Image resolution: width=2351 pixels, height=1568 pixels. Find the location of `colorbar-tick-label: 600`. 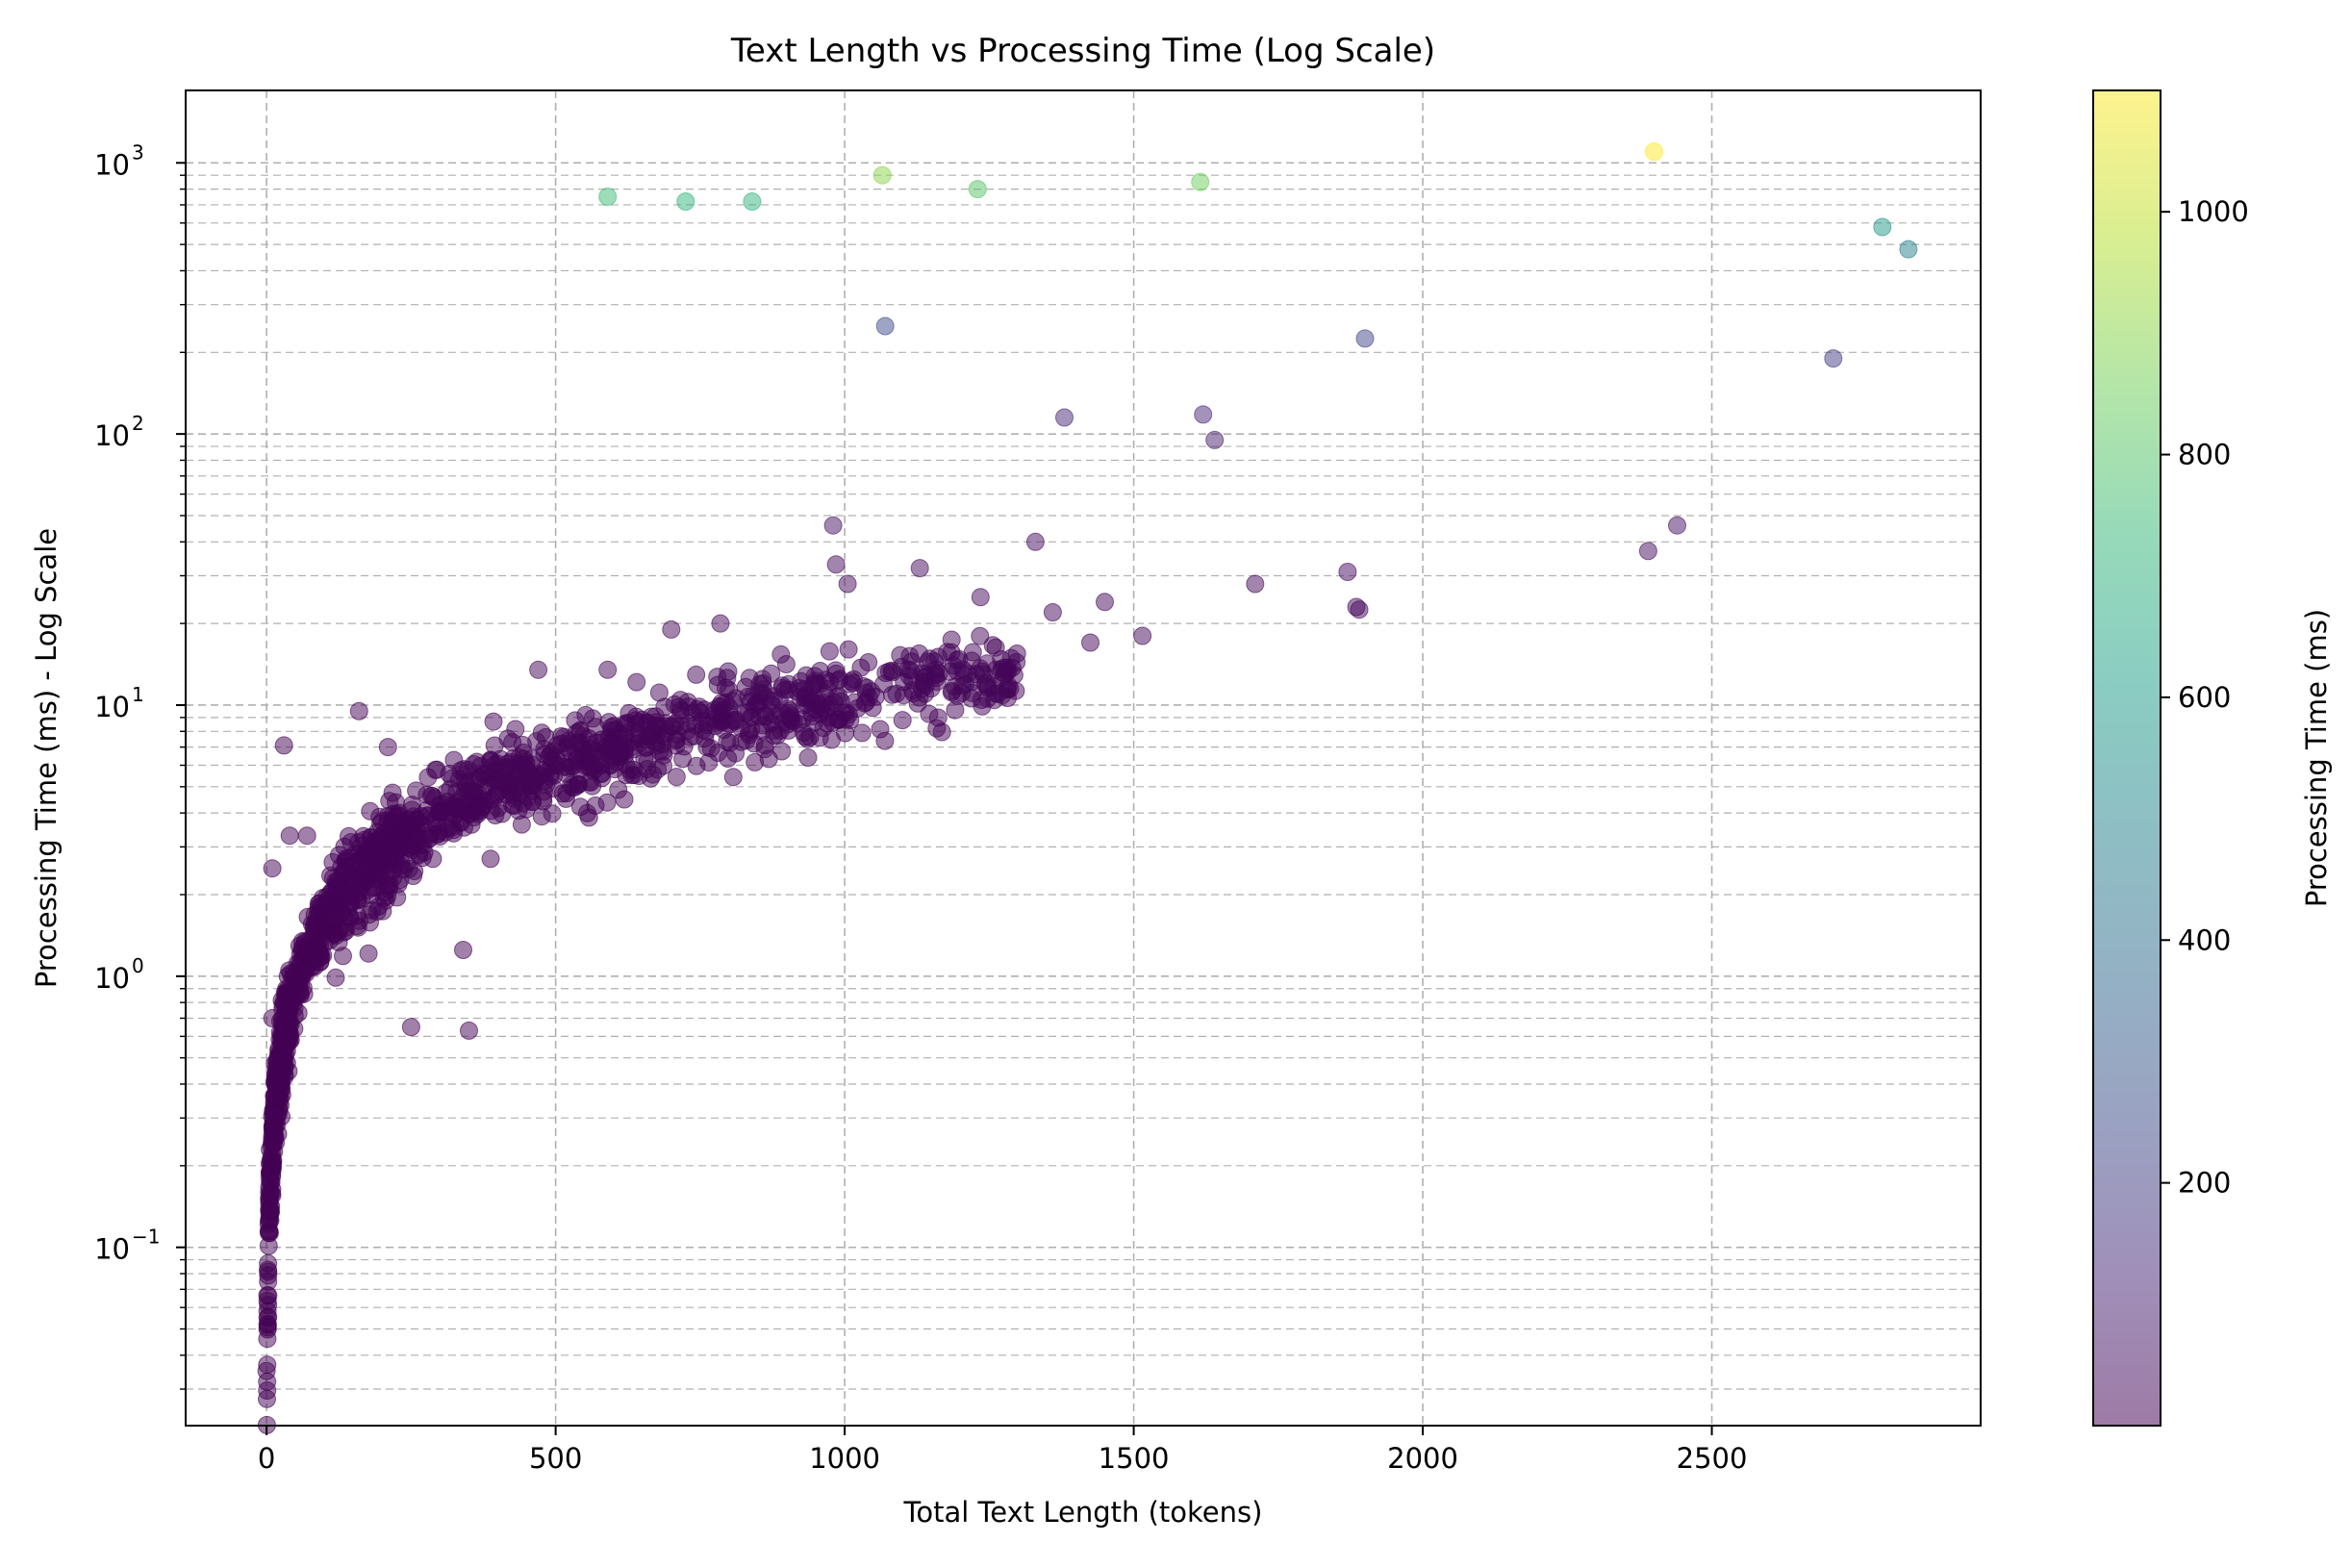

colorbar-tick-label: 600 is located at coordinates (2204, 697).